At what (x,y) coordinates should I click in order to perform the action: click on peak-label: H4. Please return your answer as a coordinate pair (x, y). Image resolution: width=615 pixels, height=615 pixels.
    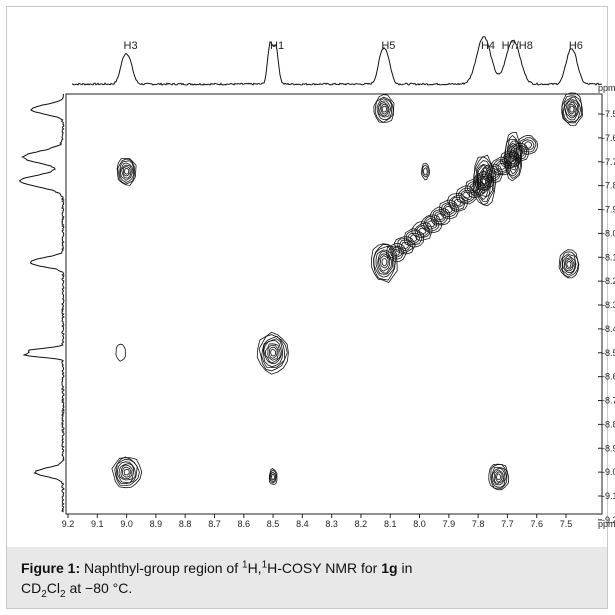
    Looking at the image, I should click on (488, 46).